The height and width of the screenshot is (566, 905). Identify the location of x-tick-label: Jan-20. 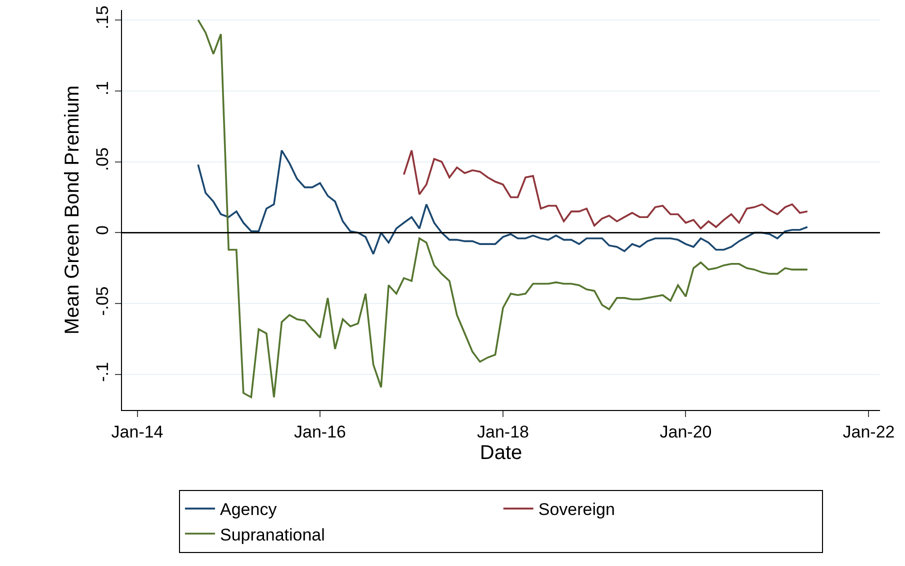
(686, 432).